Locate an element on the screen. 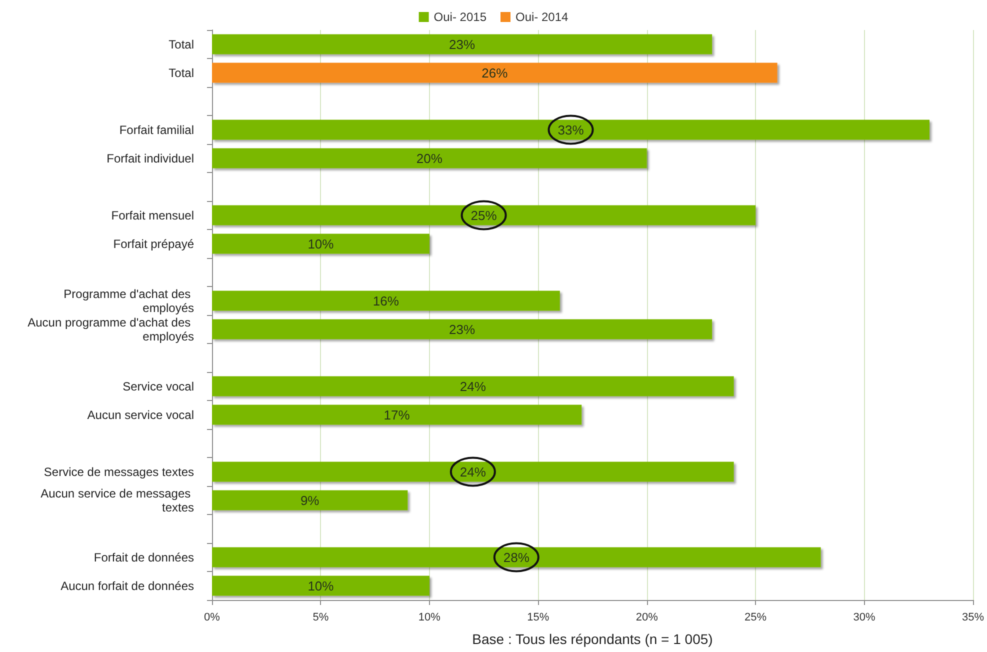 The image size is (987, 652). y-tick-label: Service de messages textes is located at coordinates (119, 471).